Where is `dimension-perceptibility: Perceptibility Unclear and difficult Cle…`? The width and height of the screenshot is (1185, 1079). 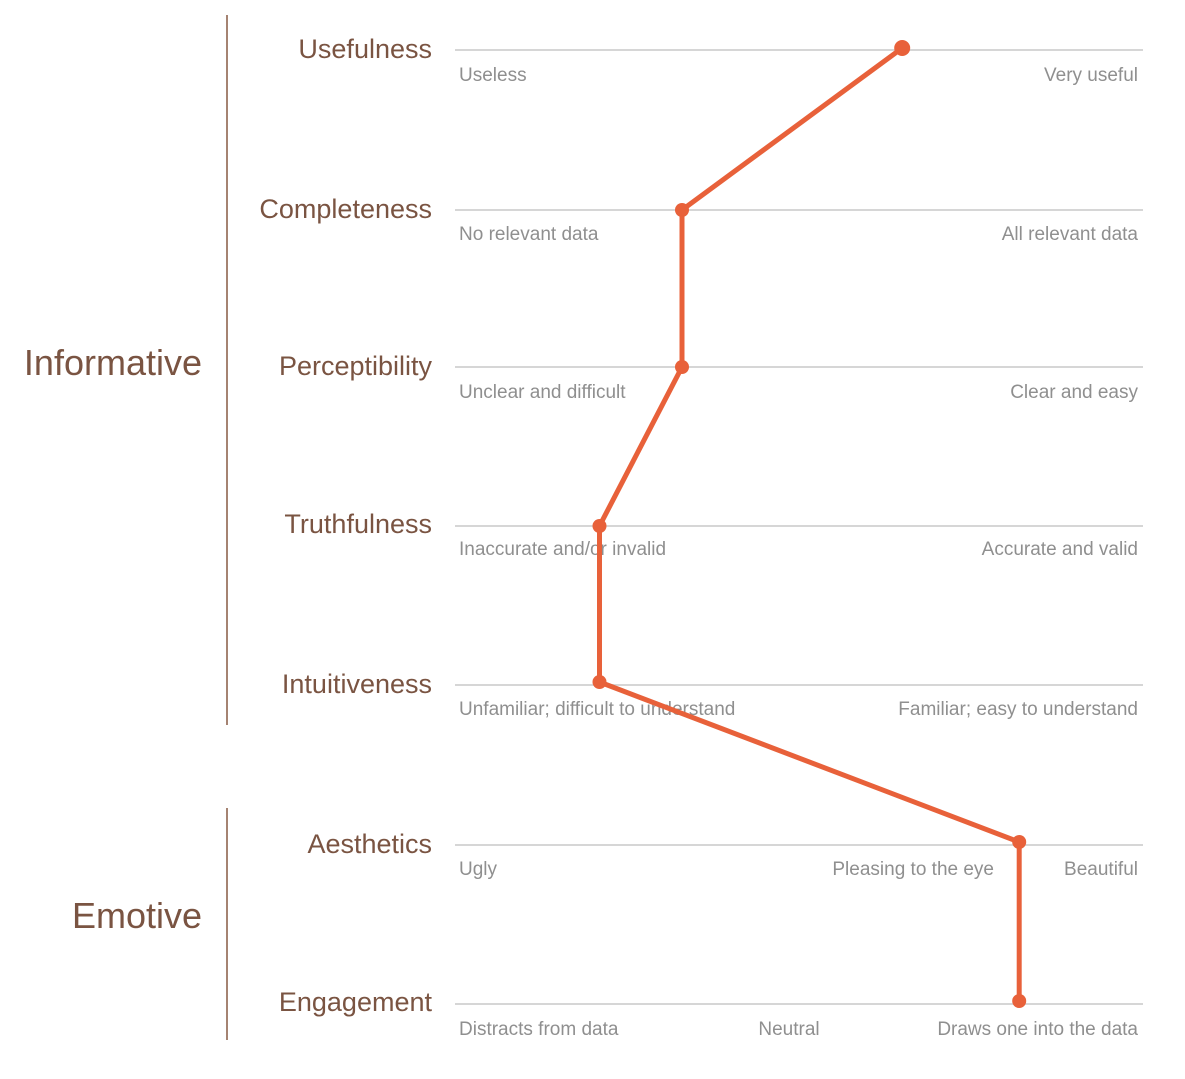
dimension-perceptibility: Perceptibility Unclear and difficult Cle… is located at coordinates (711, 377).